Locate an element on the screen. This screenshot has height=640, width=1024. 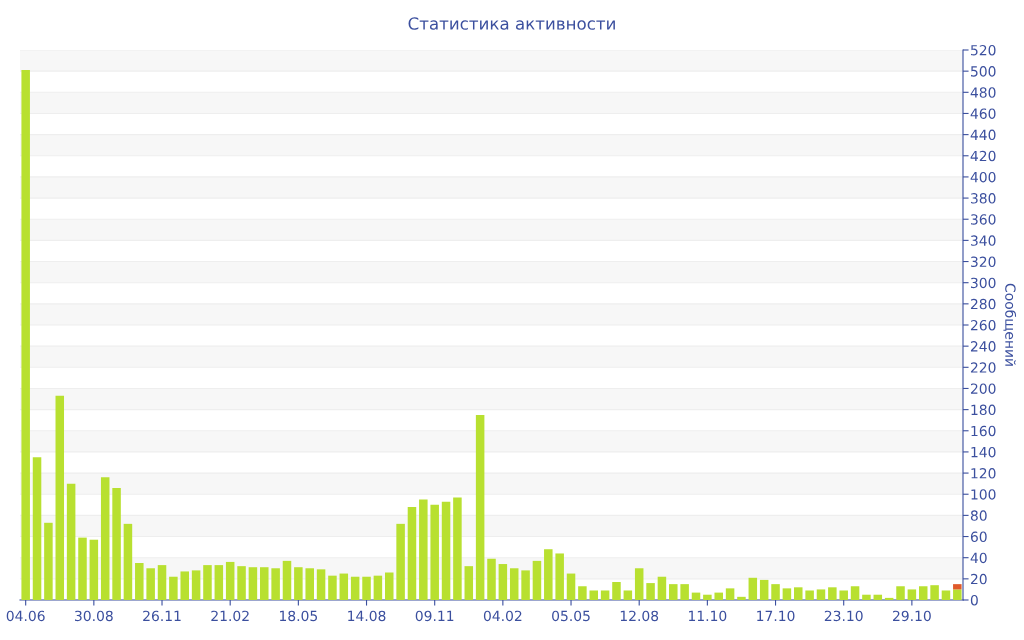
y-tick-label: 260 is located at coordinates (983, 325).